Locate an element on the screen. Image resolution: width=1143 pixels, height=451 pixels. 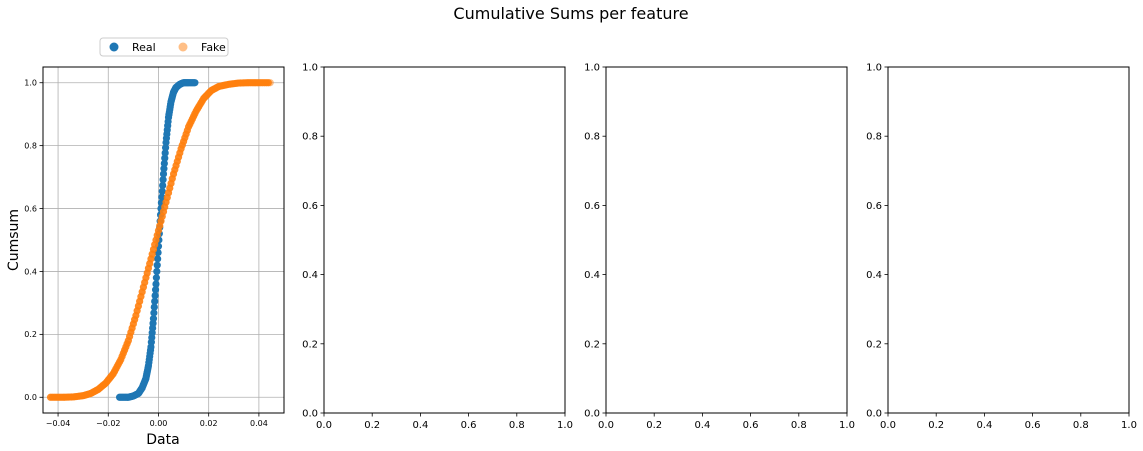
x-axis-label: Data is located at coordinates (162, 440).